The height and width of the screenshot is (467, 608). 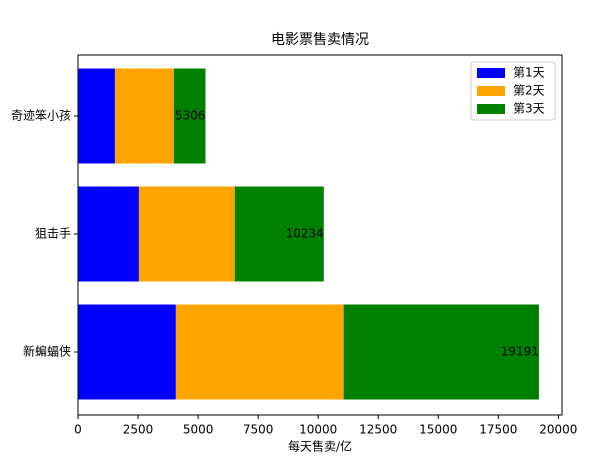 I want to click on y-tick-label: 新蝙蝠侠, so click(x=47, y=351).